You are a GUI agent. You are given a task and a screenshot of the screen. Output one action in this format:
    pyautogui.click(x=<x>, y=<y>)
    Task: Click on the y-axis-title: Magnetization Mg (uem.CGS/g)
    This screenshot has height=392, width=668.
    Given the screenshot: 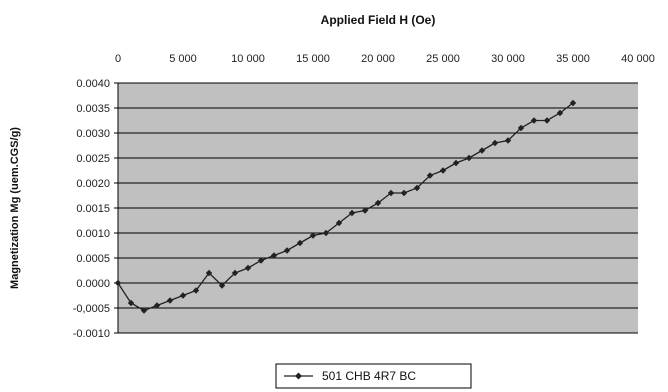 What is the action you would take?
    pyautogui.click(x=15, y=208)
    